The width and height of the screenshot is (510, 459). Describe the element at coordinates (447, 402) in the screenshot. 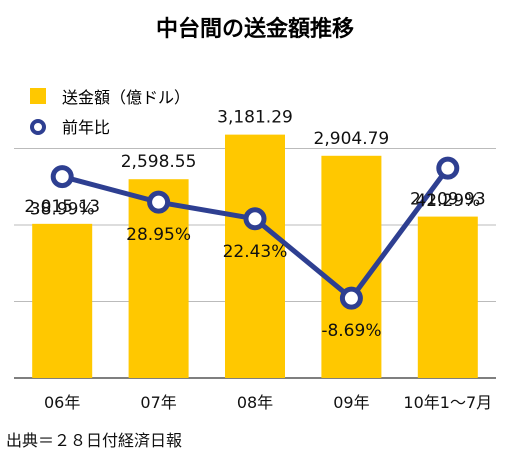

I see `x-tick-label: 10年1〜7月` at that location.